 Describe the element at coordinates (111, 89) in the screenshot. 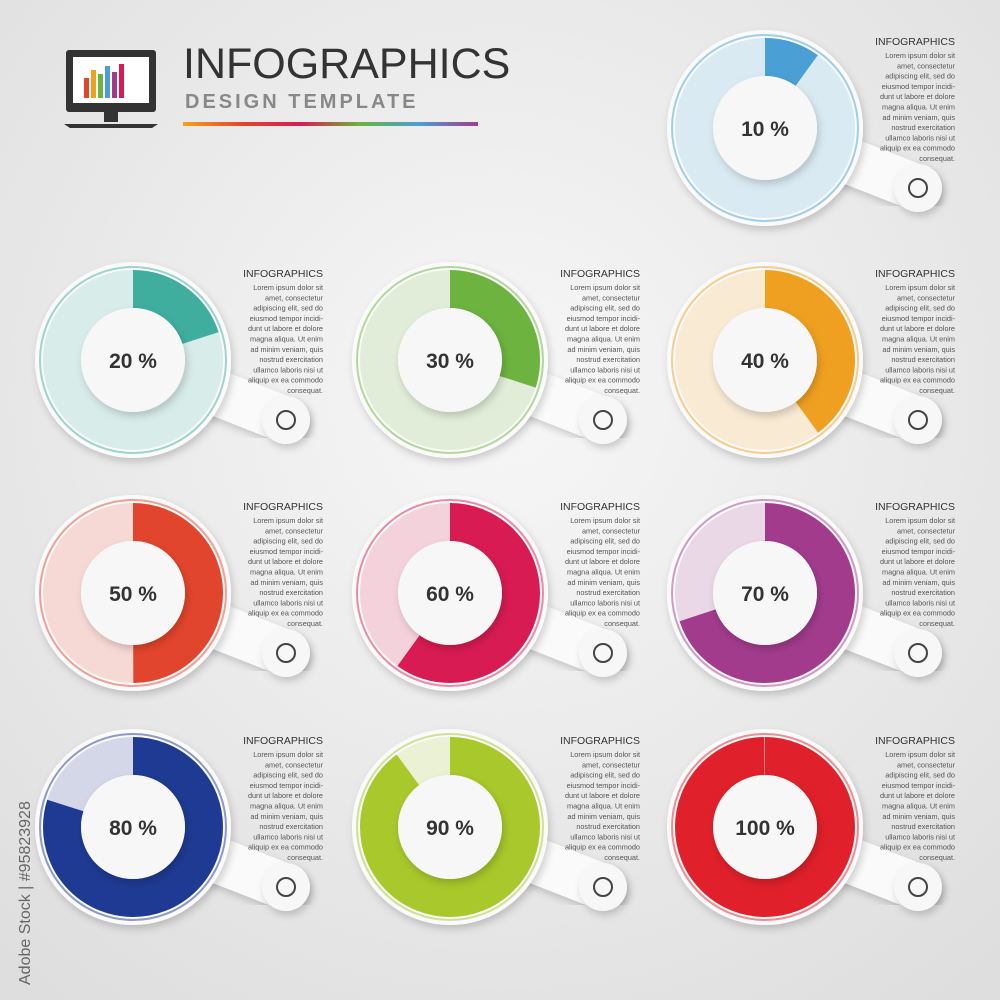

I see `monitor-icon` at that location.